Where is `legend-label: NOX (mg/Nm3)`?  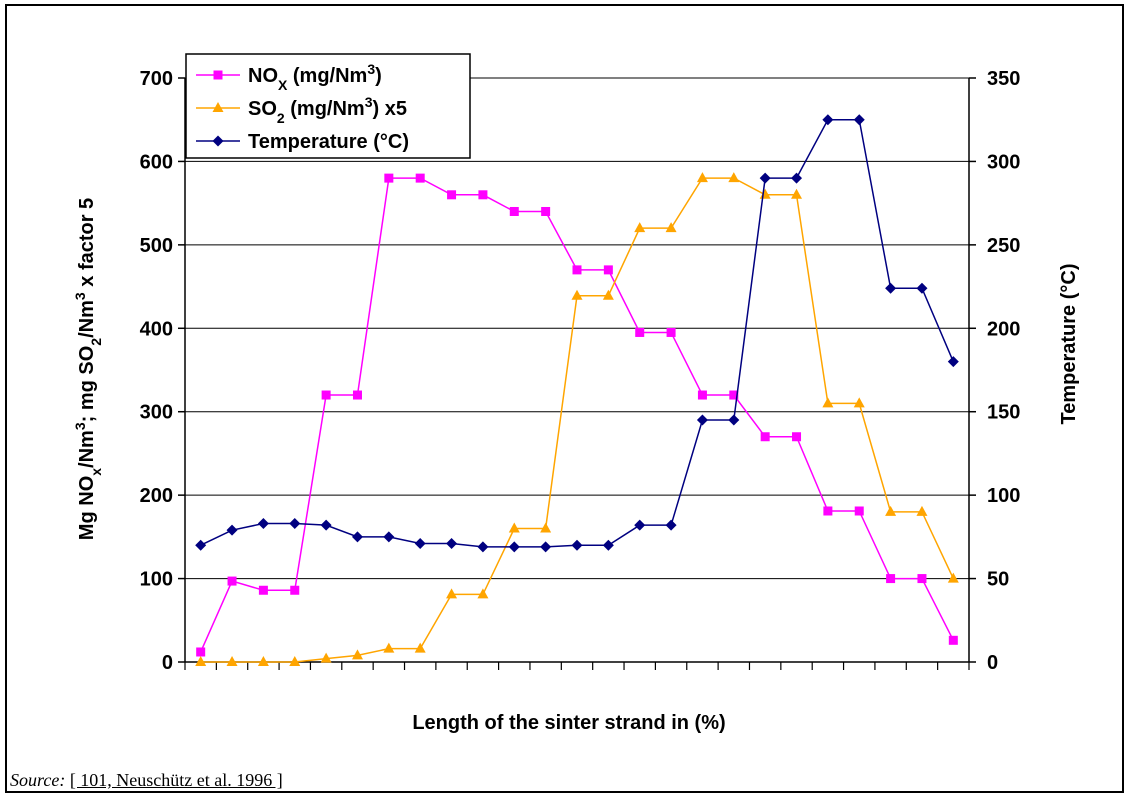 legend-label: NOX (mg/Nm3) is located at coordinates (315, 77).